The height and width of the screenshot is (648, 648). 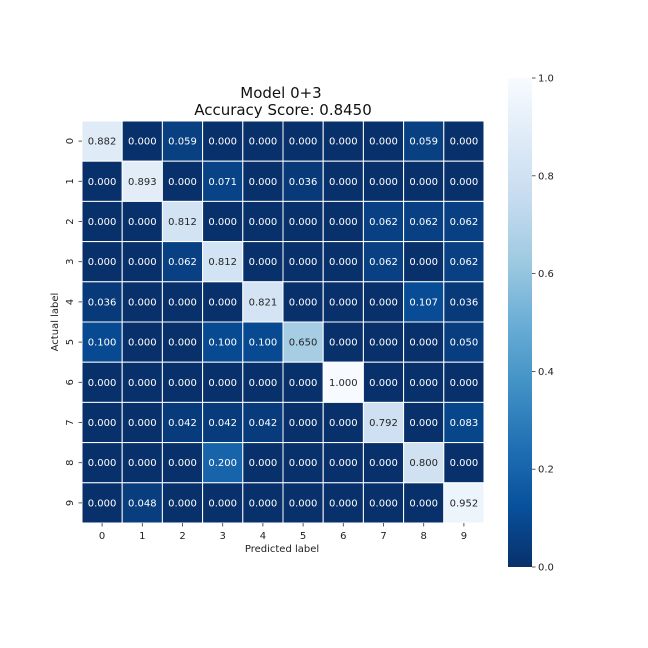 I want to click on x-tick-label: 7, so click(x=383, y=536).